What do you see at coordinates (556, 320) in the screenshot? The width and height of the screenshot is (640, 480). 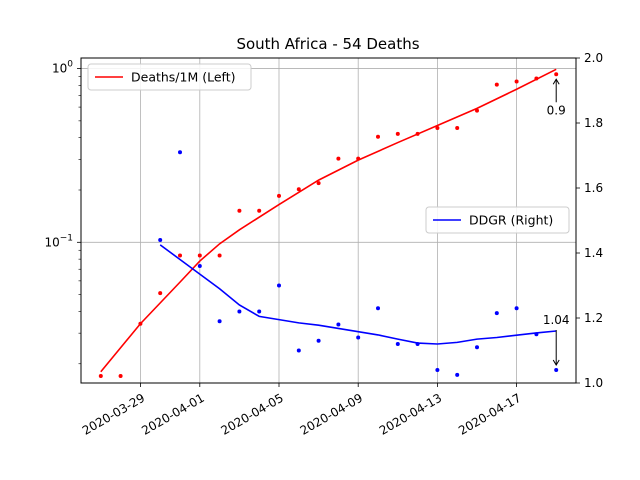 I see `annotation-label: 1.04` at bounding box center [556, 320].